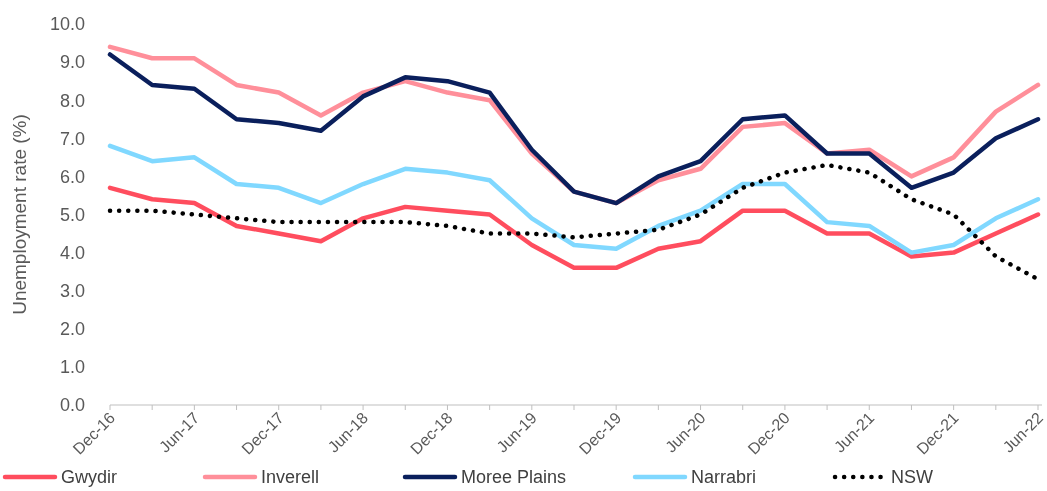  Describe the element at coordinates (89, 477) in the screenshot. I see `legend-label: Gwydir` at that location.